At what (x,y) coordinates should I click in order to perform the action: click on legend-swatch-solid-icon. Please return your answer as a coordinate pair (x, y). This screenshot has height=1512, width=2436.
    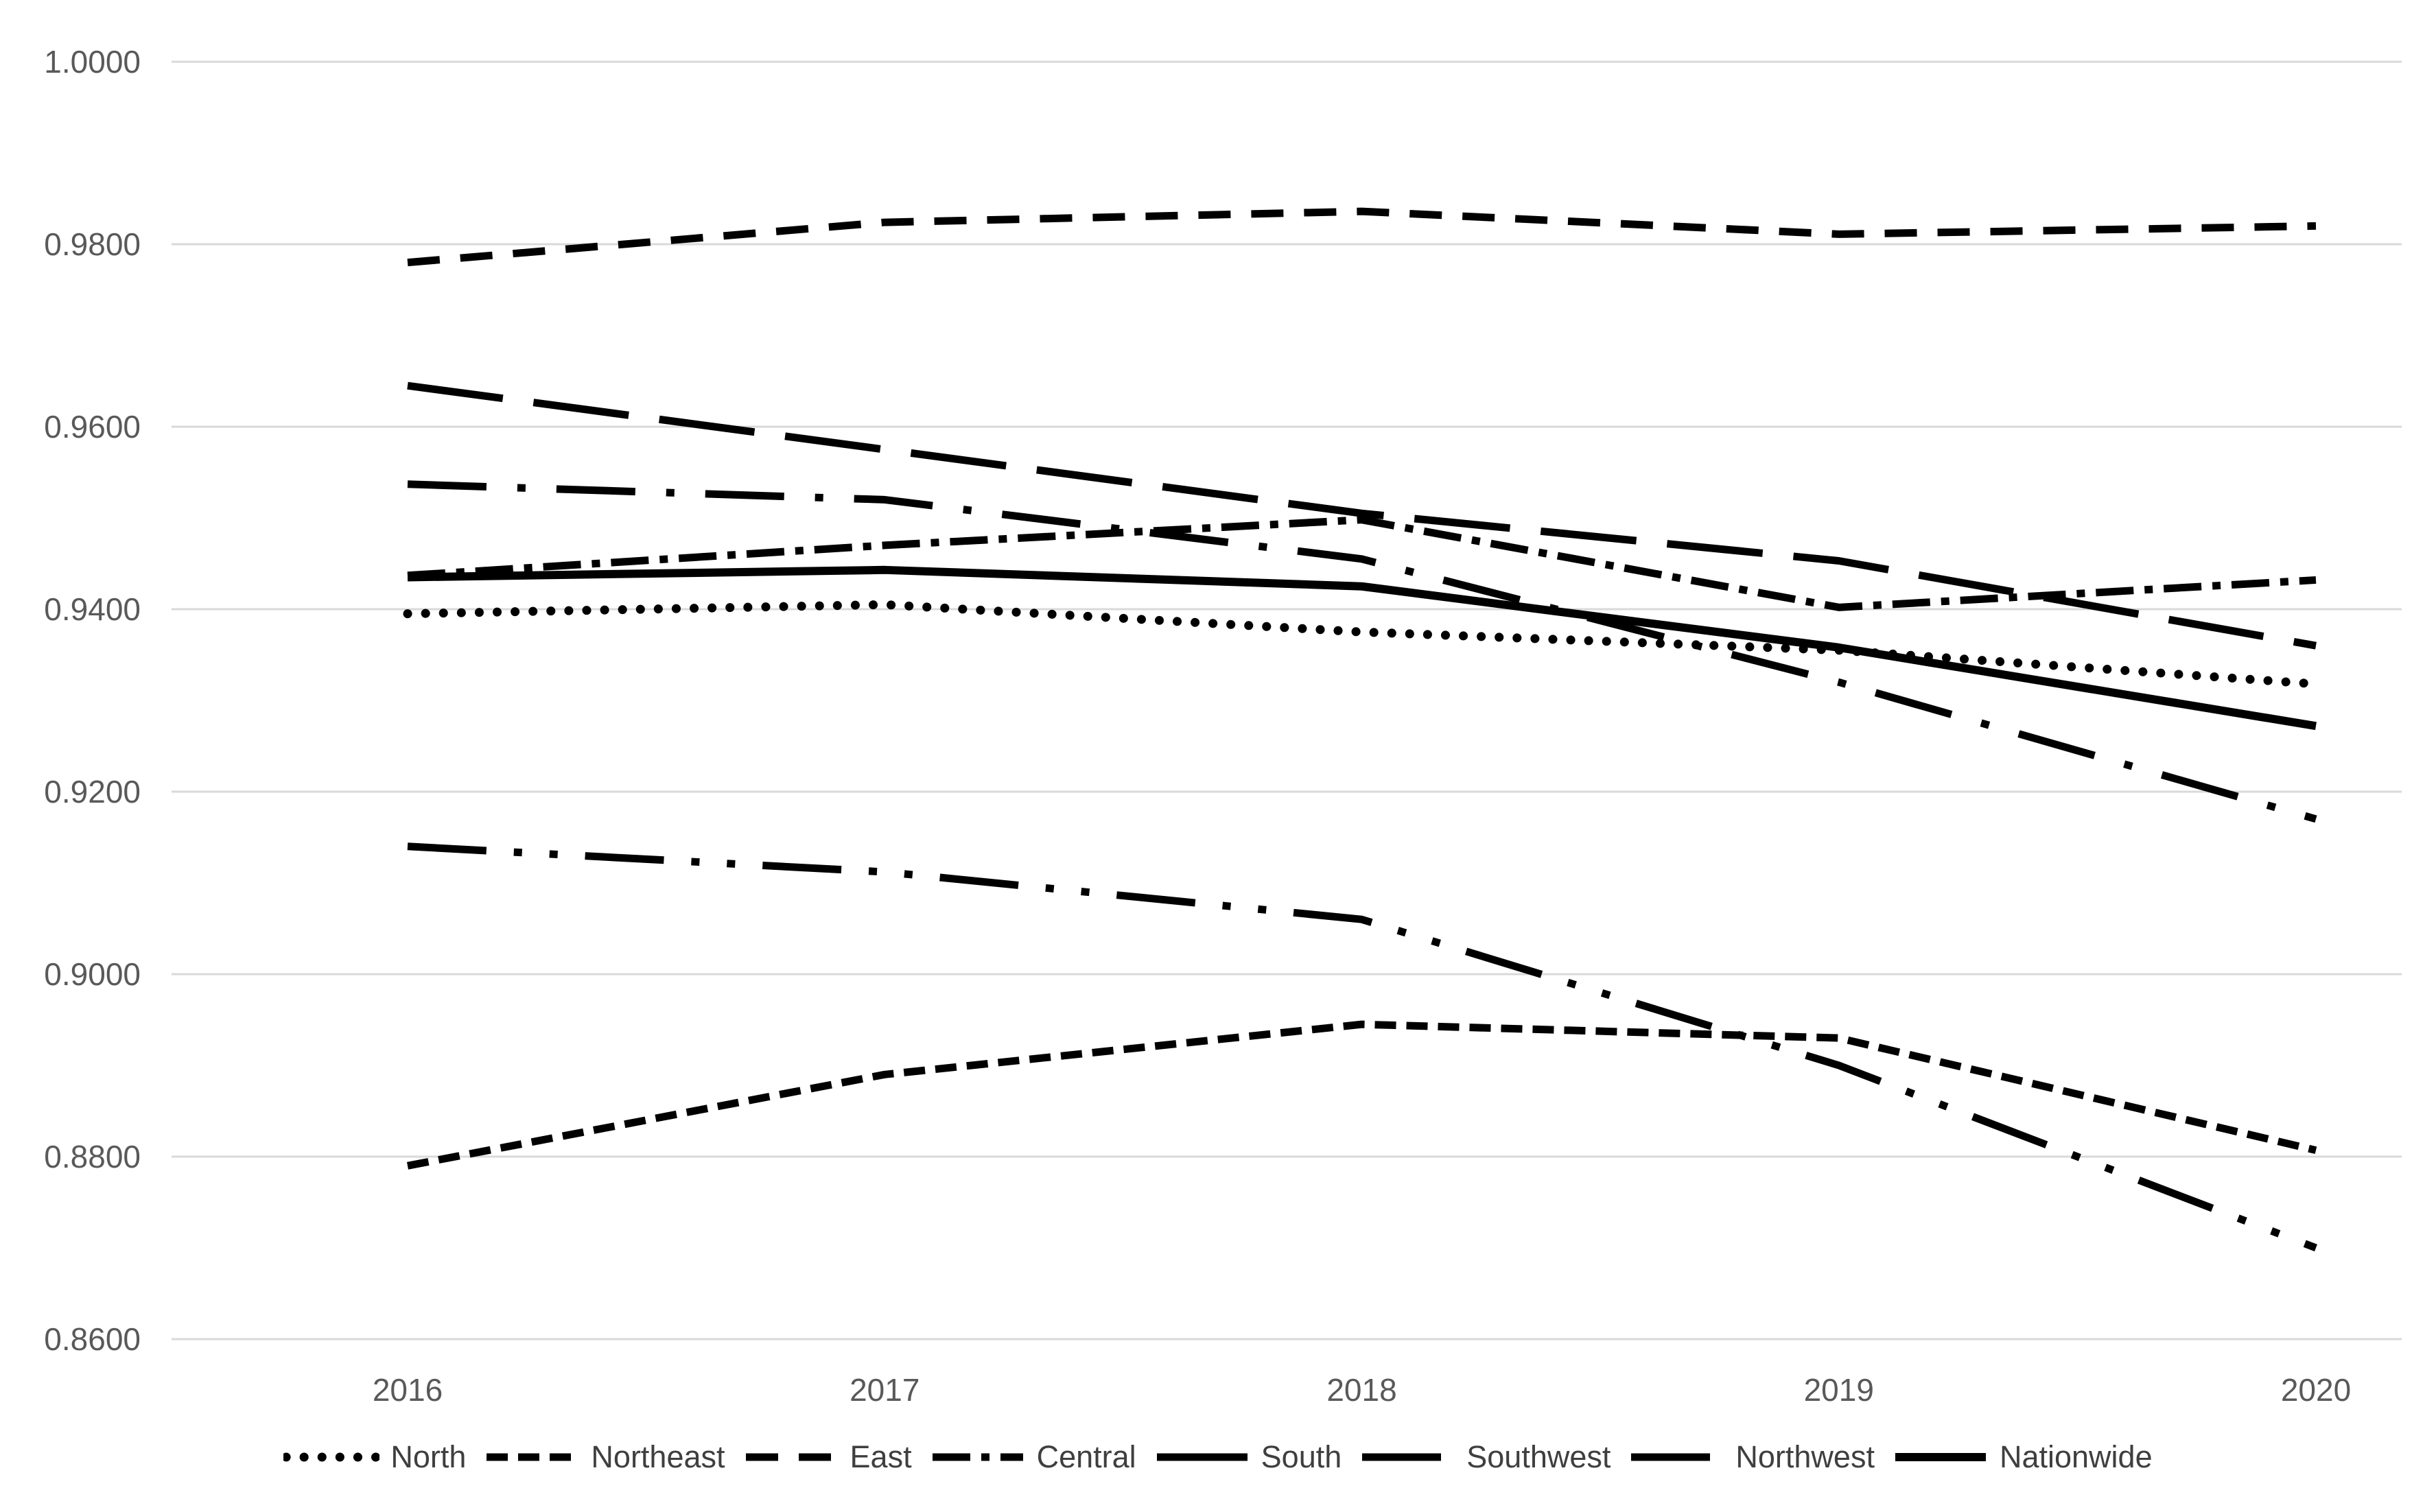
    Looking at the image, I should click on (1941, 1457).